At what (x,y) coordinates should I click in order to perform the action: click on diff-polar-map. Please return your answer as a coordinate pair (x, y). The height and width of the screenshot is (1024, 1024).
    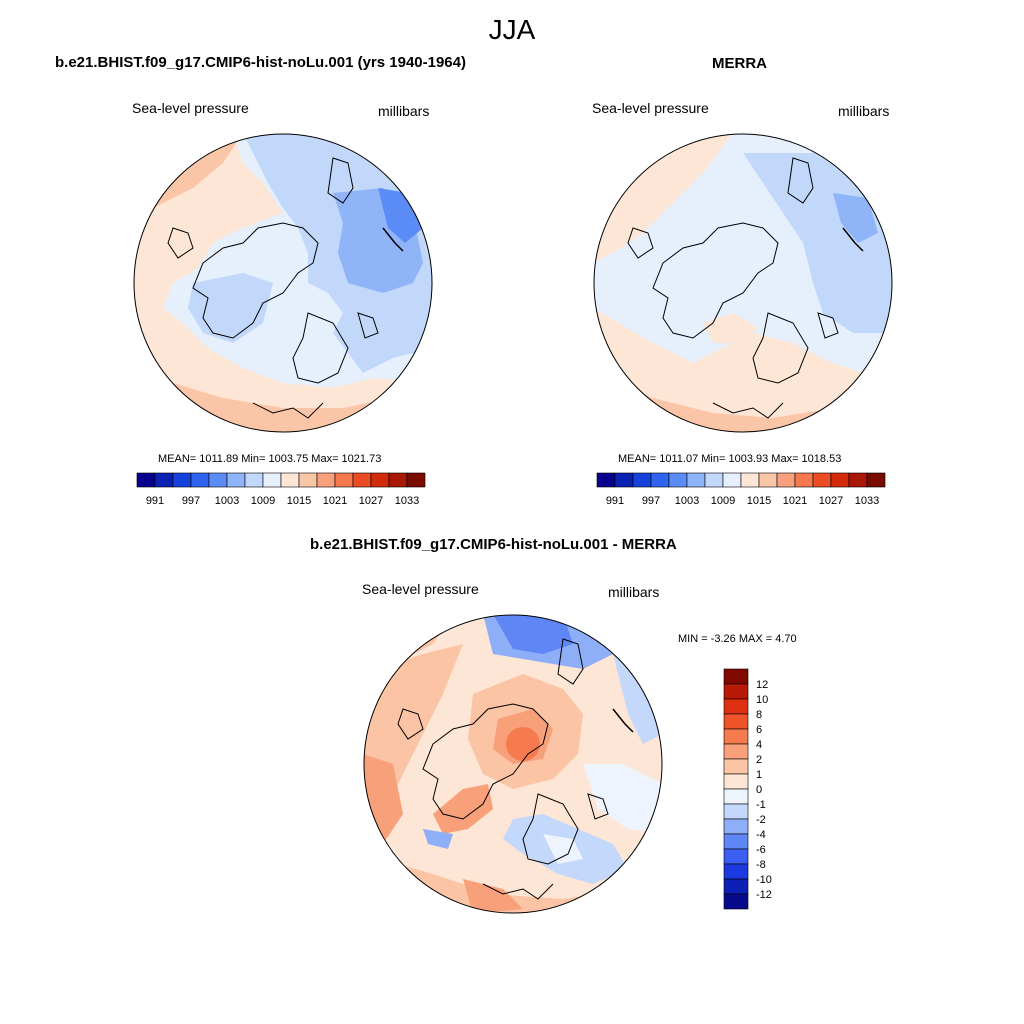
    Looking at the image, I should click on (513, 764).